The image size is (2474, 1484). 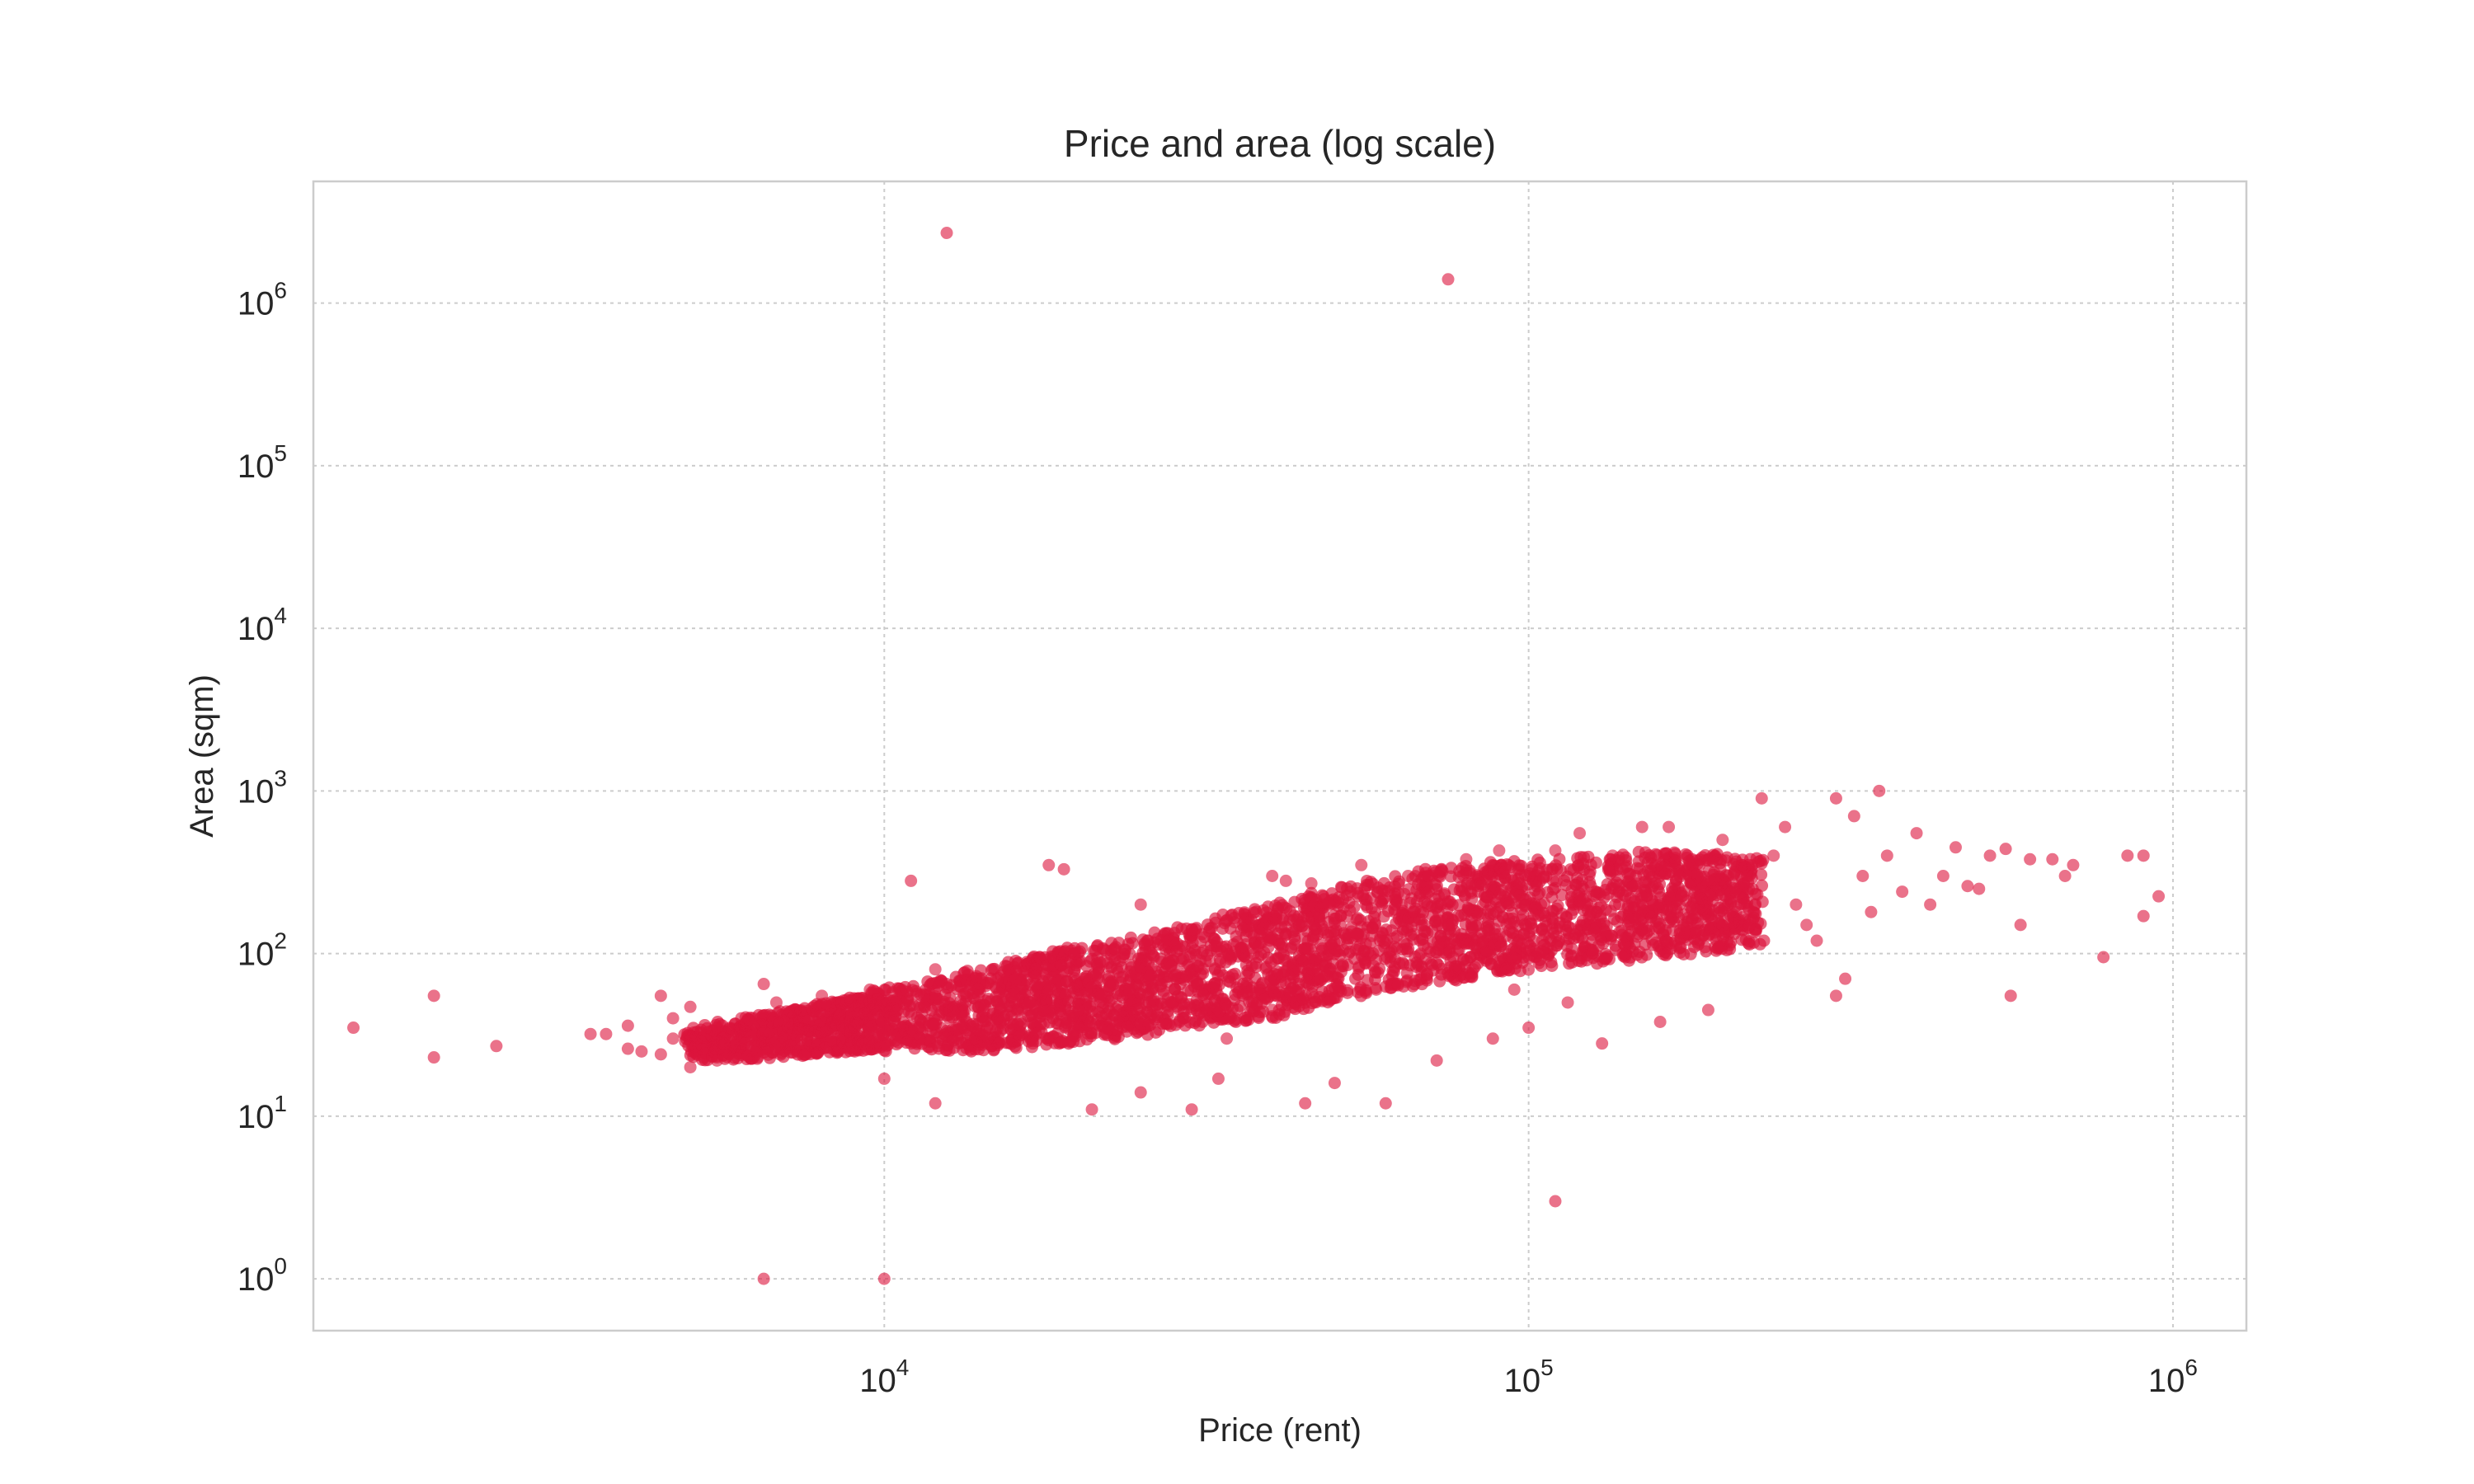 What do you see at coordinates (2191, 1367) in the screenshot?
I see `x-tick-exponent: 6` at bounding box center [2191, 1367].